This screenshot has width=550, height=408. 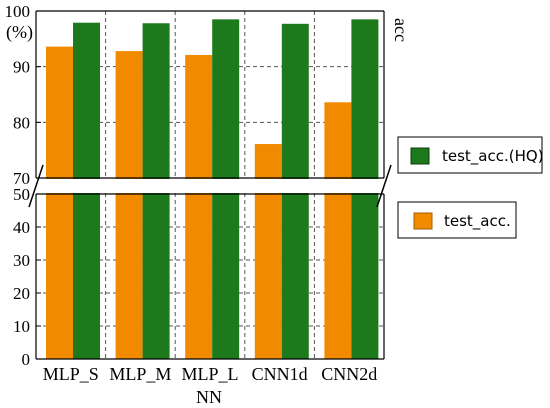 What do you see at coordinates (268, 251) in the screenshot?
I see `bar-CNN1d-test-acc` at bounding box center [268, 251].